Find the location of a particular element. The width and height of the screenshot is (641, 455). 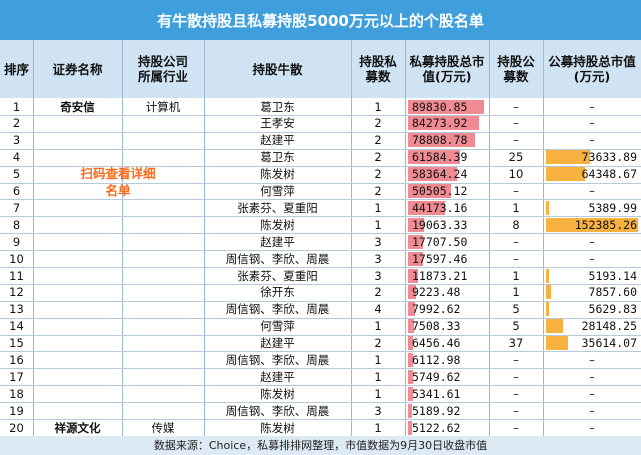

mf-value-text: 35614.07 is located at coordinates (609, 343).